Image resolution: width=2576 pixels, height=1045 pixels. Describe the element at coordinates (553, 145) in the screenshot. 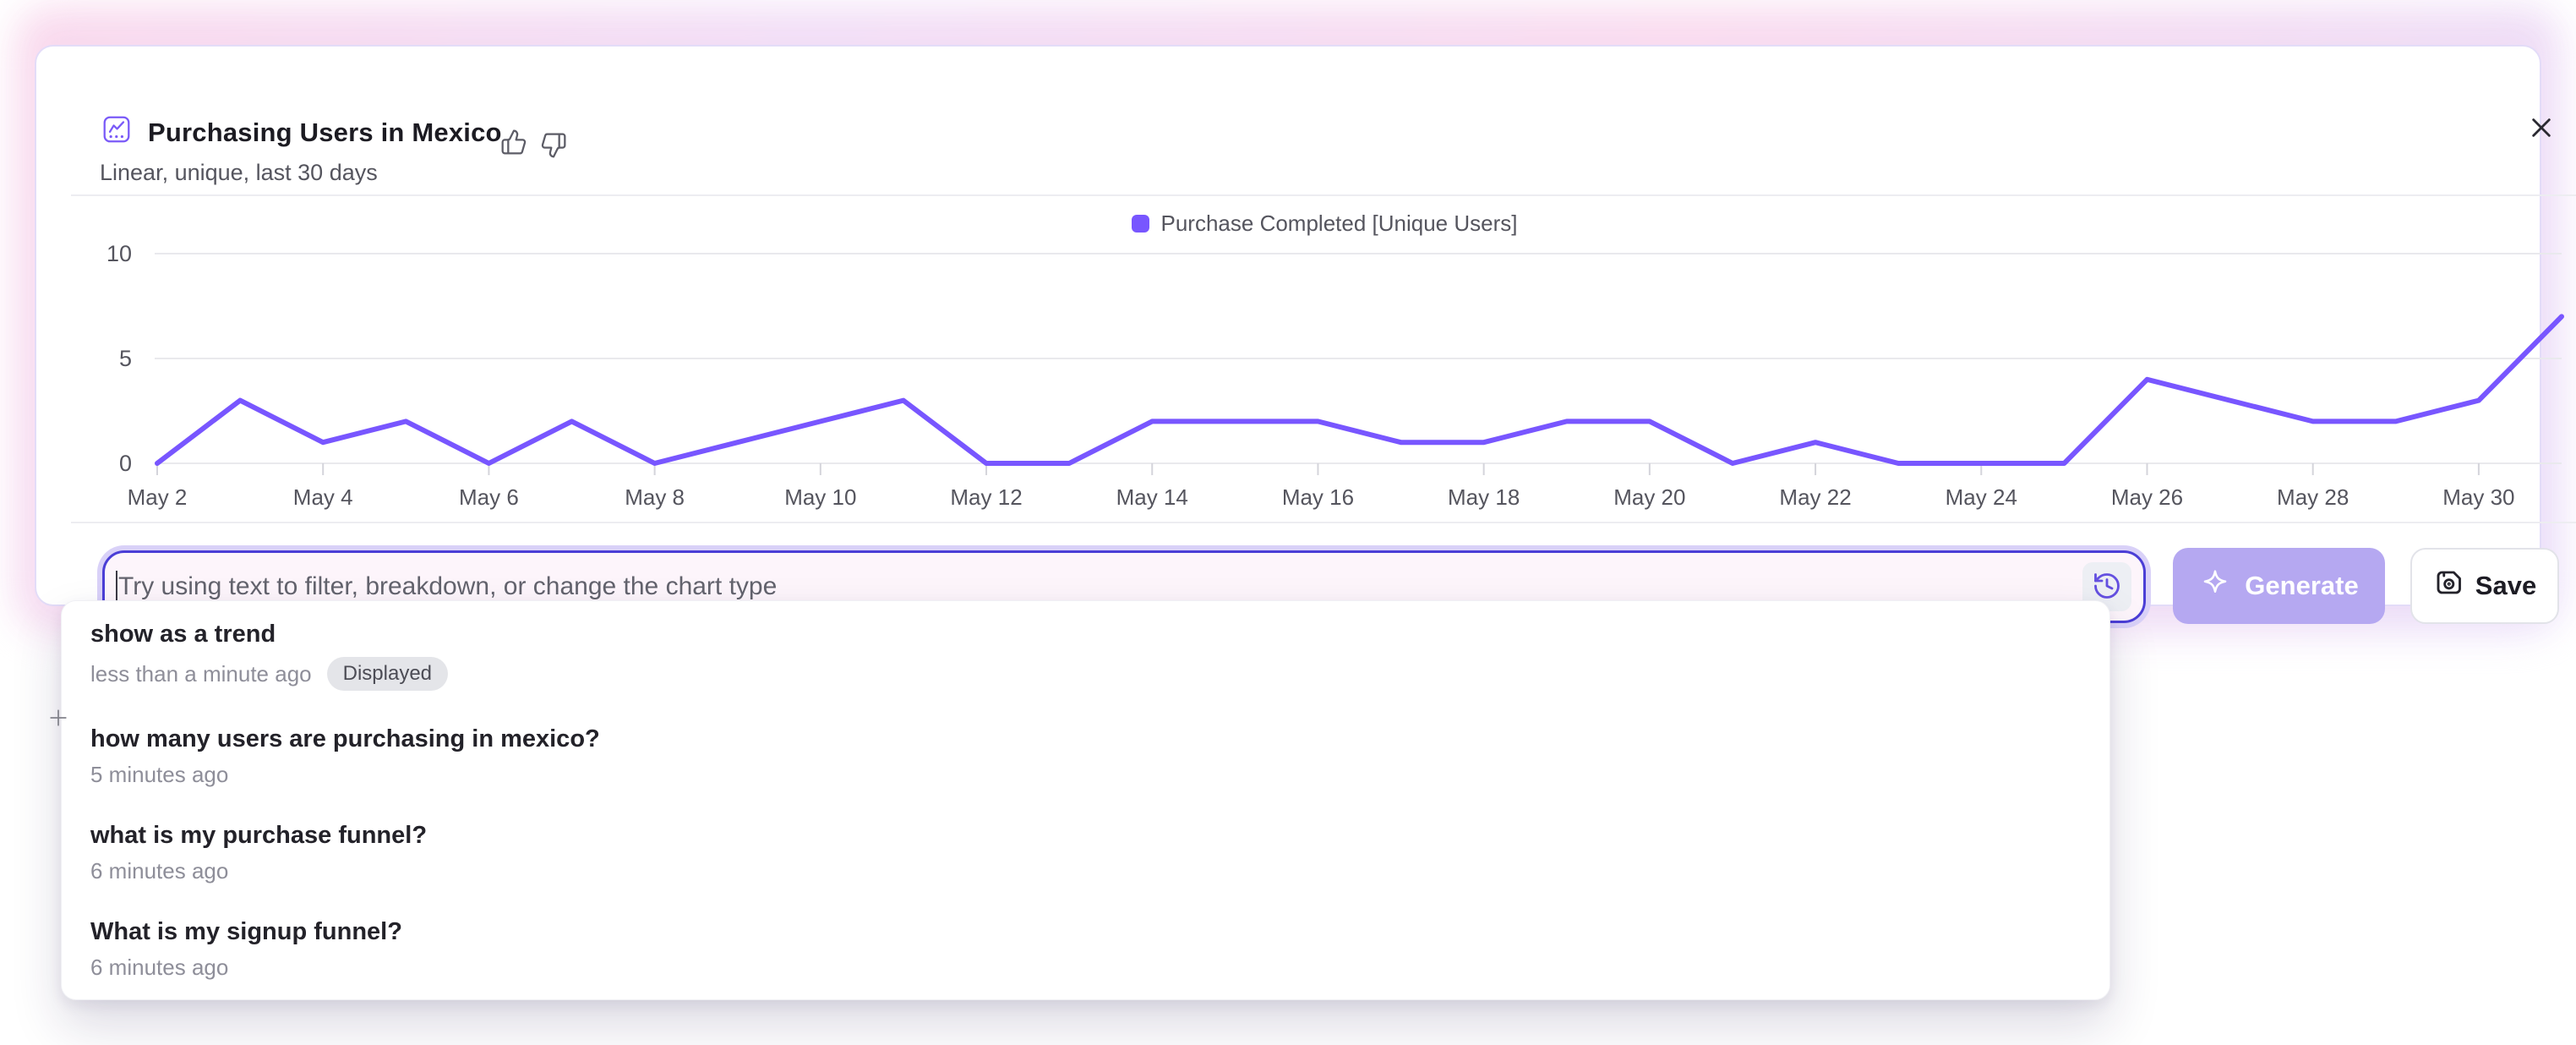

I see `thumbs-down-button` at that location.